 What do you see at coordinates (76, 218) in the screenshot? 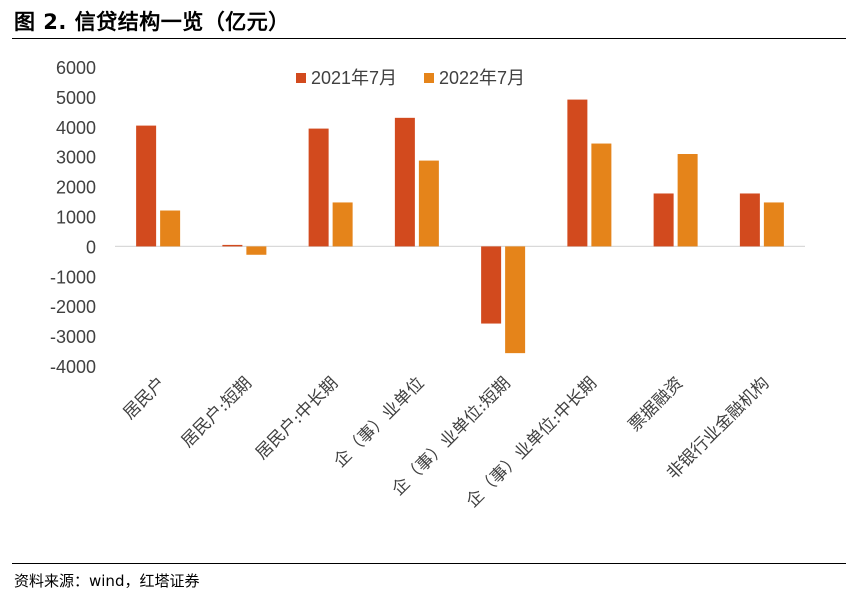
I see `y-tick-label: 1000` at bounding box center [76, 218].